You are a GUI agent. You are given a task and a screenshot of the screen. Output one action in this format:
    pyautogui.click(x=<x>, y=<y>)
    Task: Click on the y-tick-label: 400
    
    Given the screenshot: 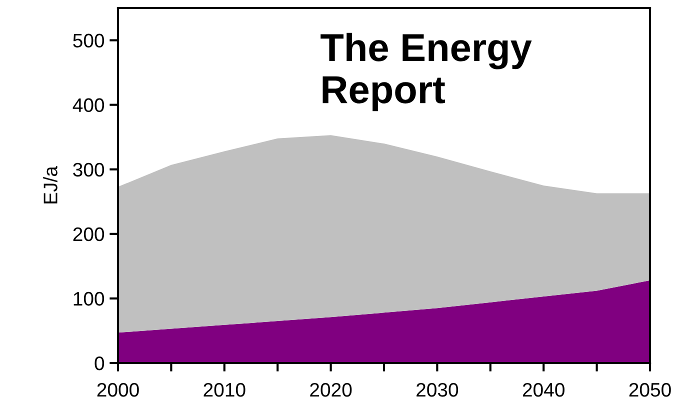 What is the action you would take?
    pyautogui.click(x=88, y=105)
    